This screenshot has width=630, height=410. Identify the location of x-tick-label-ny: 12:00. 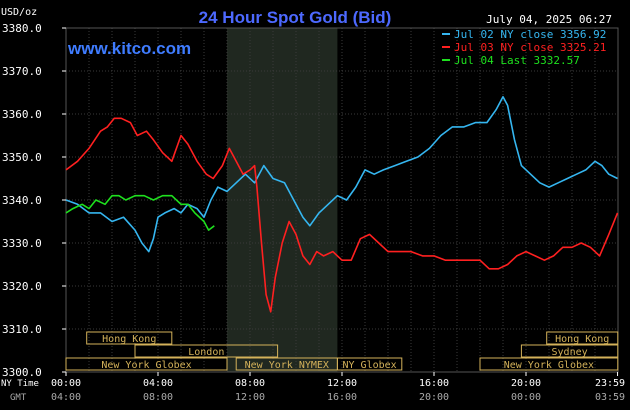
(342, 383).